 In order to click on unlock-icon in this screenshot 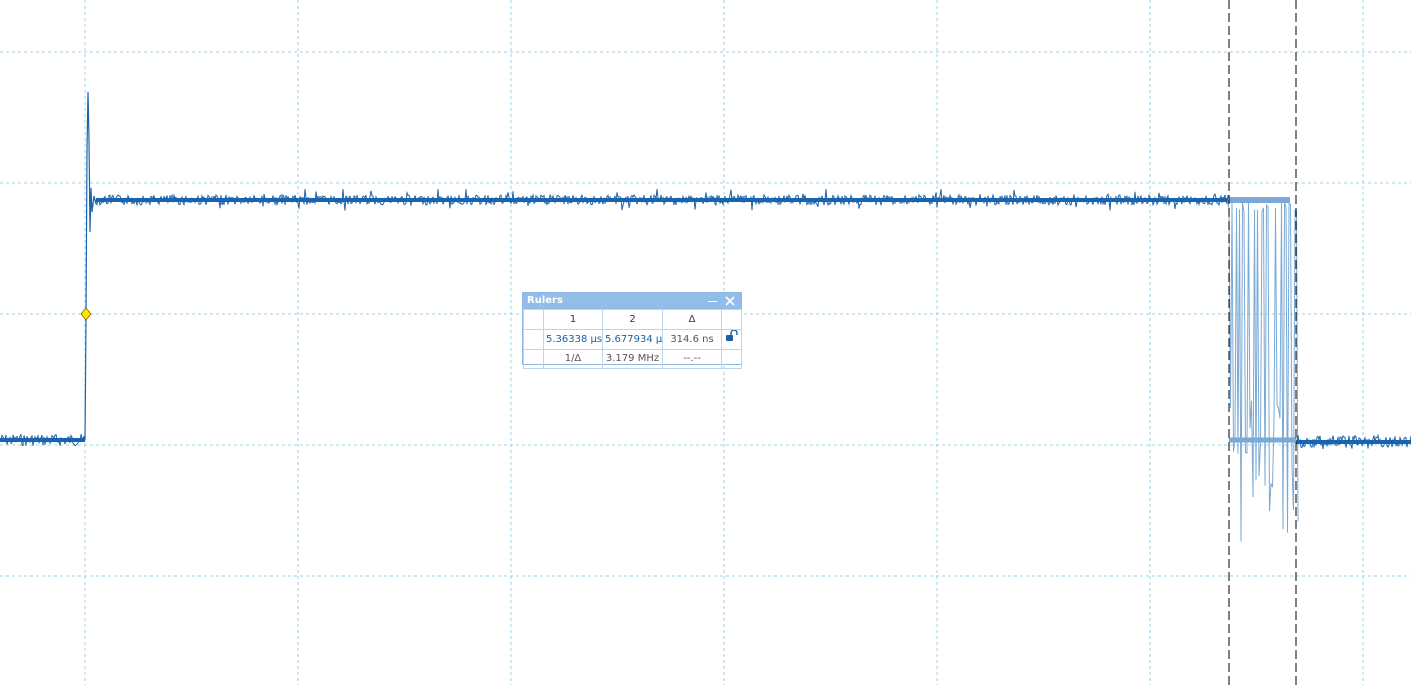, I will do `click(732, 336)`.